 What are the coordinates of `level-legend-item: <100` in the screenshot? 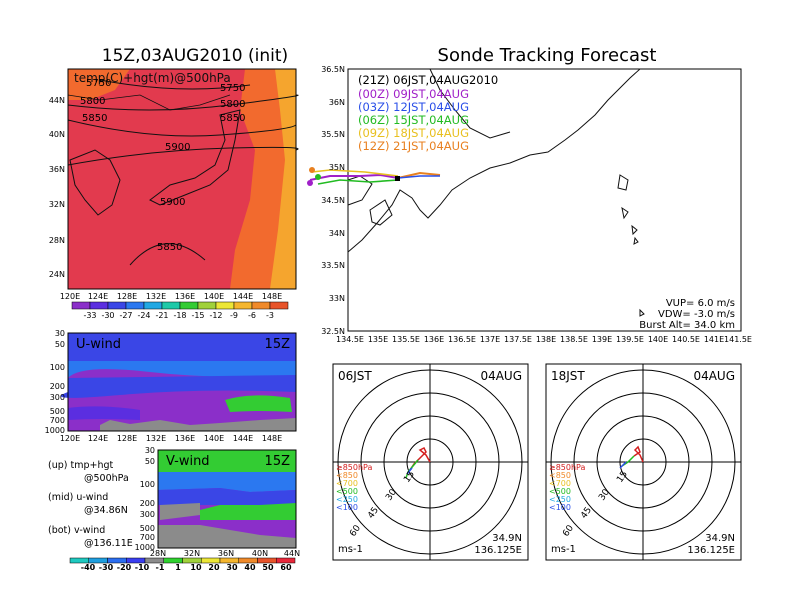 It's located at (347, 507).